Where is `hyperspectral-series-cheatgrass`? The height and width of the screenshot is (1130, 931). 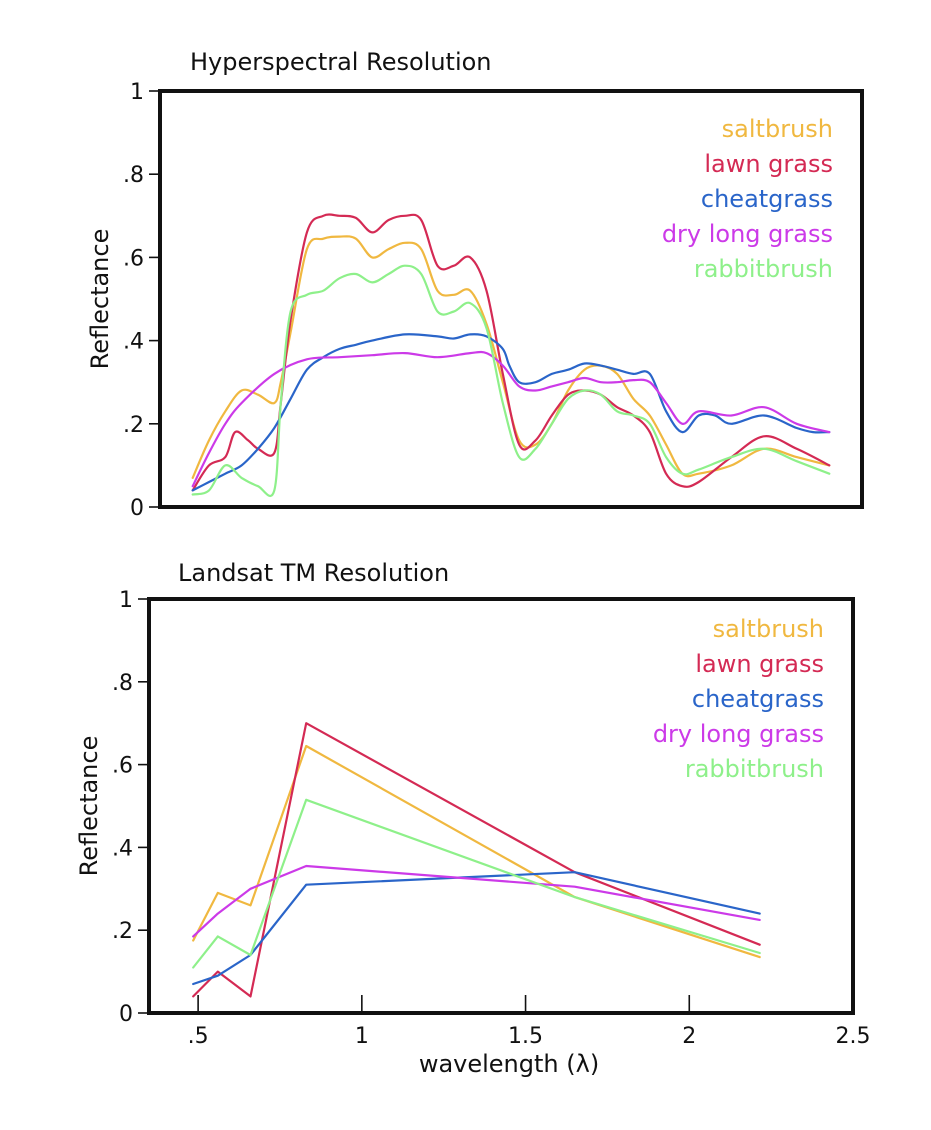
hyperspectral-series-cheatgrass is located at coordinates (511, 412).